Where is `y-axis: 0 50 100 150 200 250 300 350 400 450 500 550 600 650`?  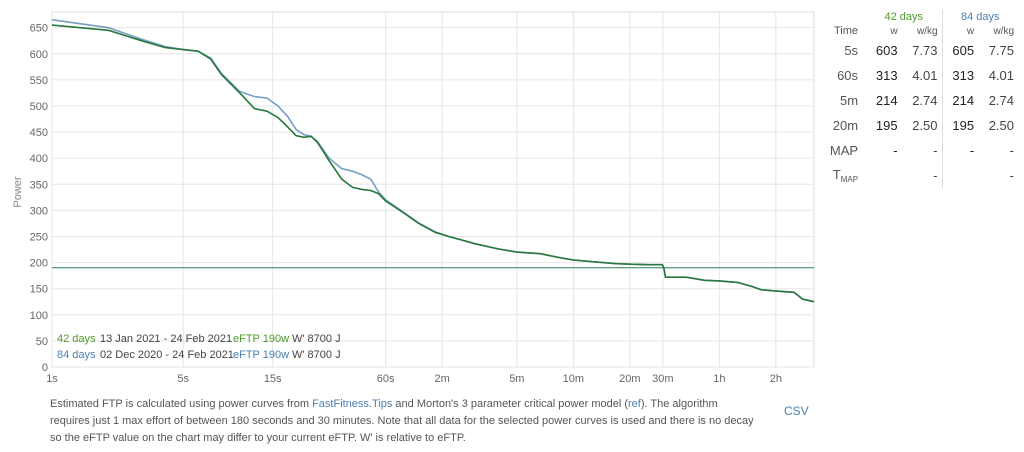
y-axis: 0 50 100 150 200 250 300 350 400 450 500 550 600 650 is located at coordinates (39, 198).